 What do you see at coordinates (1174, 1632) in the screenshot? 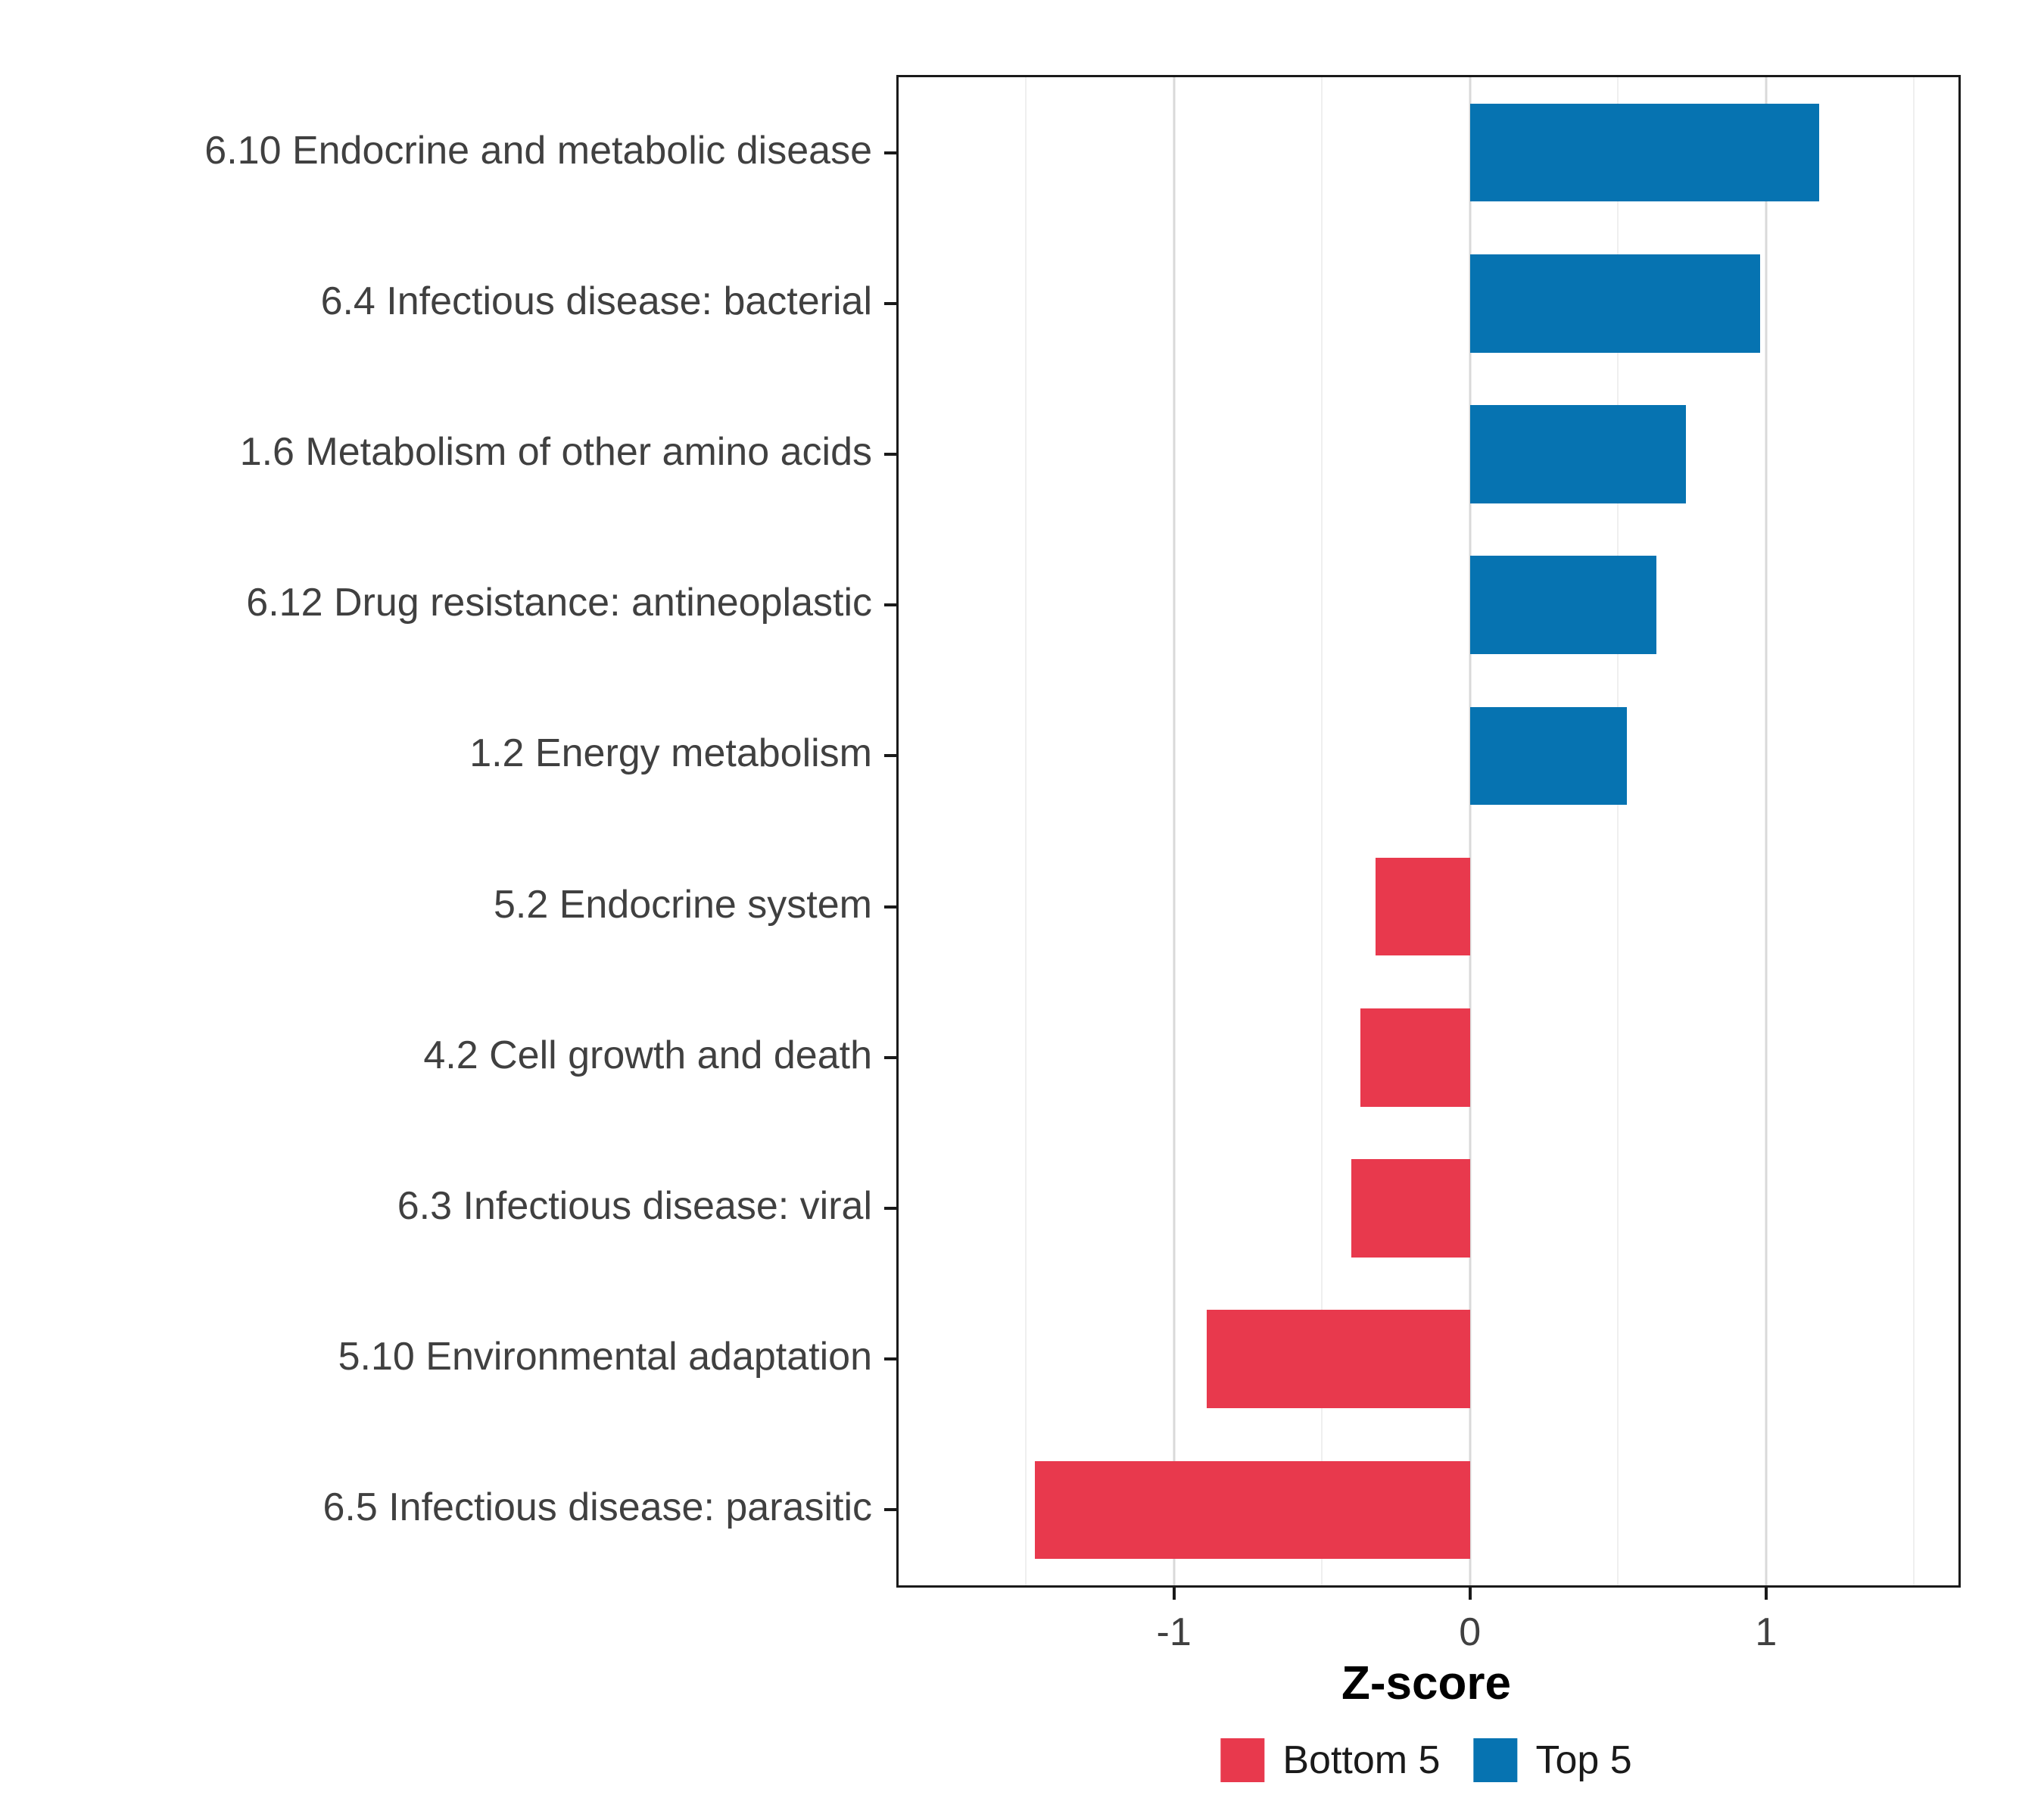
I see `x-axis-tick-label: -1` at bounding box center [1174, 1632].